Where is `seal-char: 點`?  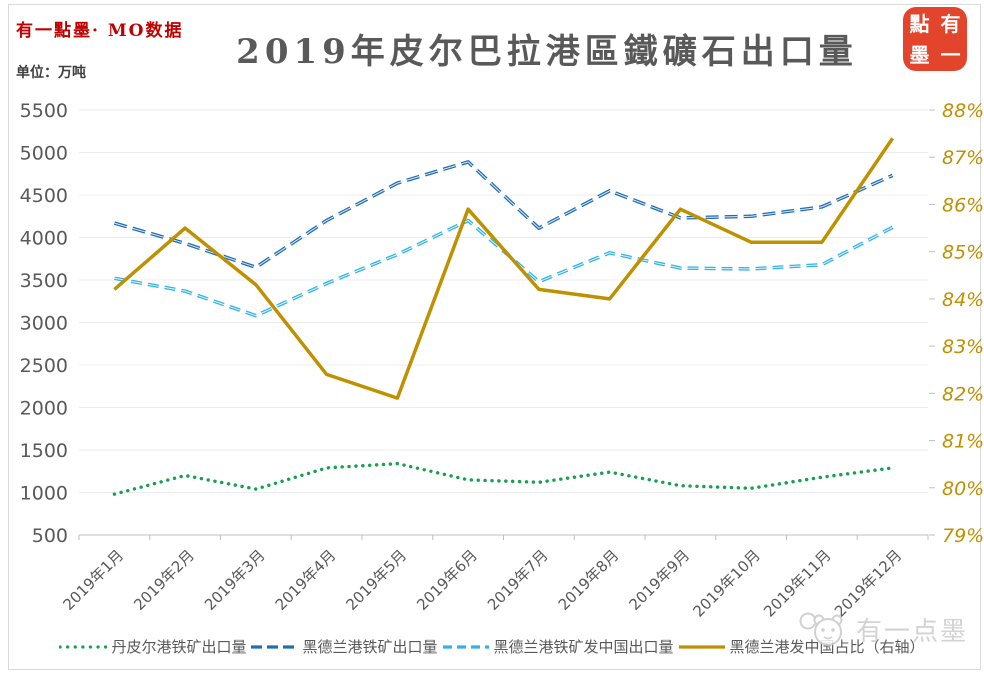
seal-char: 點 is located at coordinates (919, 23).